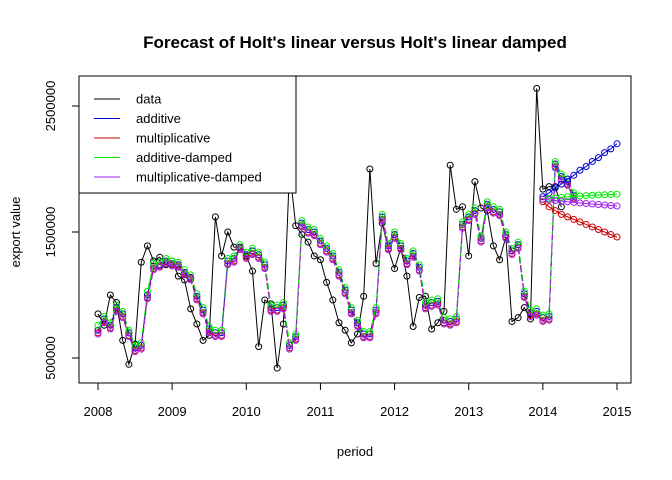  I want to click on legend-box, so click(187, 134).